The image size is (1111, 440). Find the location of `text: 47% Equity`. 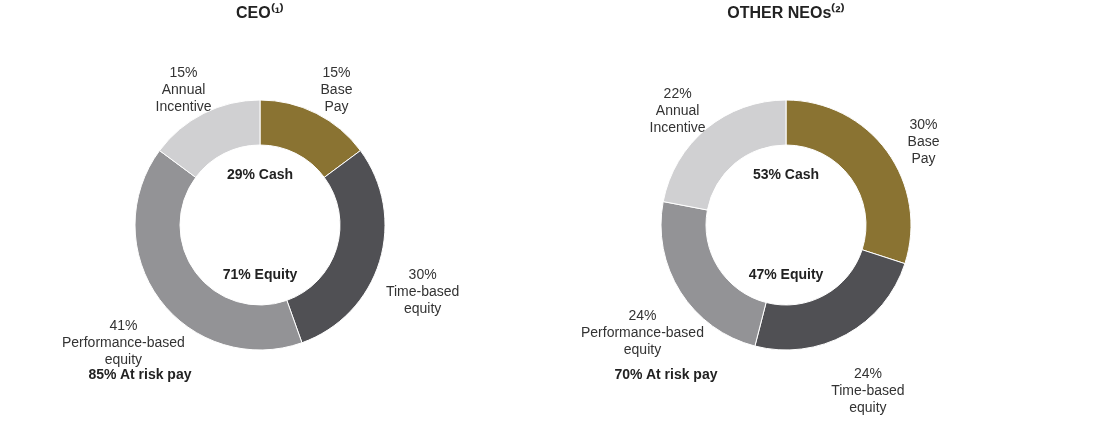

text: 47% Equity is located at coordinates (786, 274).